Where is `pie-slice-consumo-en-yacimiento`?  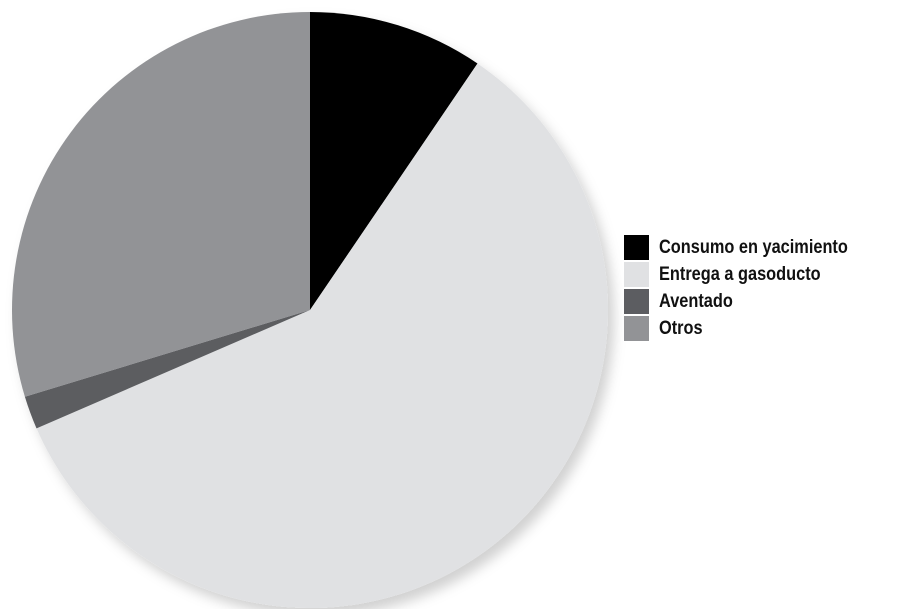
pie-slice-consumo-en-yacimiento is located at coordinates (394, 161).